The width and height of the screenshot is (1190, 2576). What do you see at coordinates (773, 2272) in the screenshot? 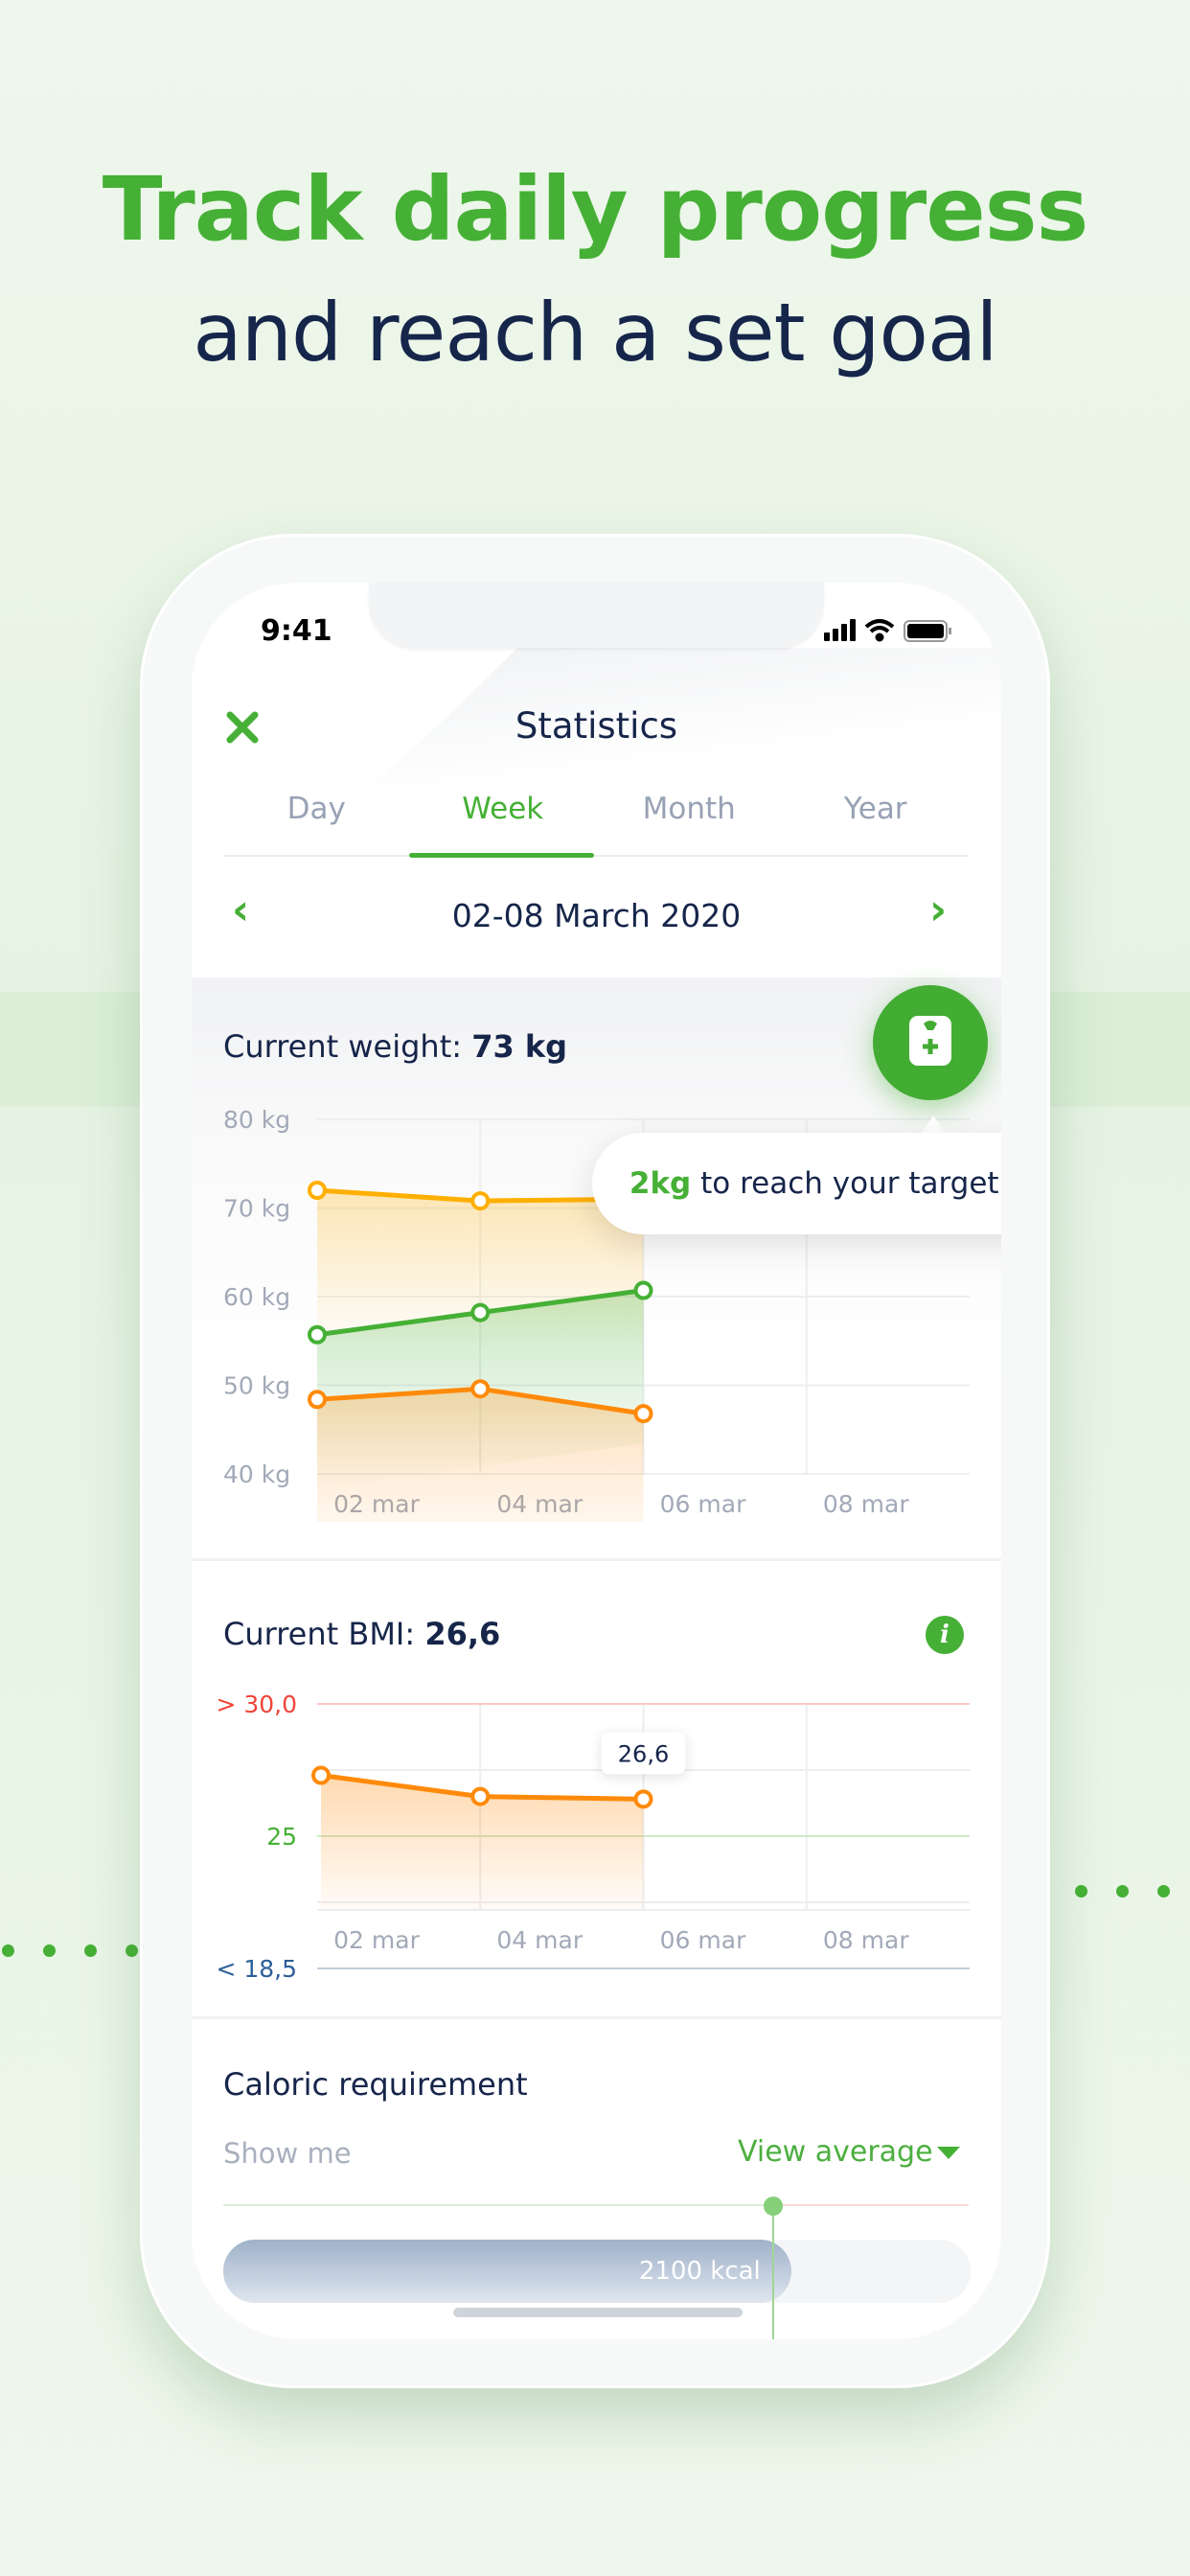
I see `slider-marker-line` at bounding box center [773, 2272].